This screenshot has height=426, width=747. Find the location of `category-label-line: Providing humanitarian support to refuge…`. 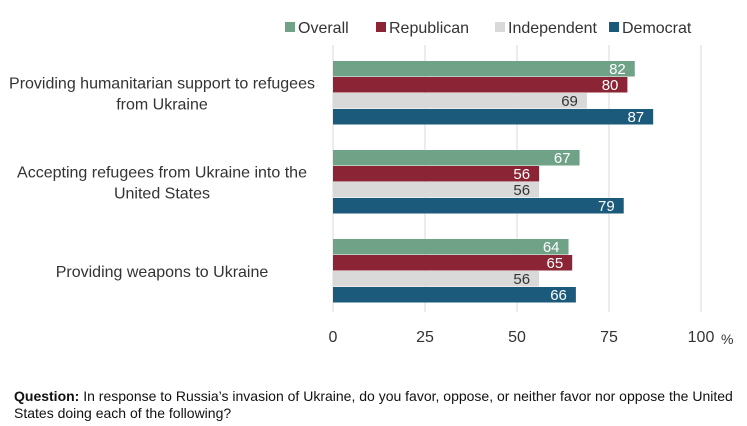

category-label-line: Providing humanitarian support to refuge… is located at coordinates (162, 84).